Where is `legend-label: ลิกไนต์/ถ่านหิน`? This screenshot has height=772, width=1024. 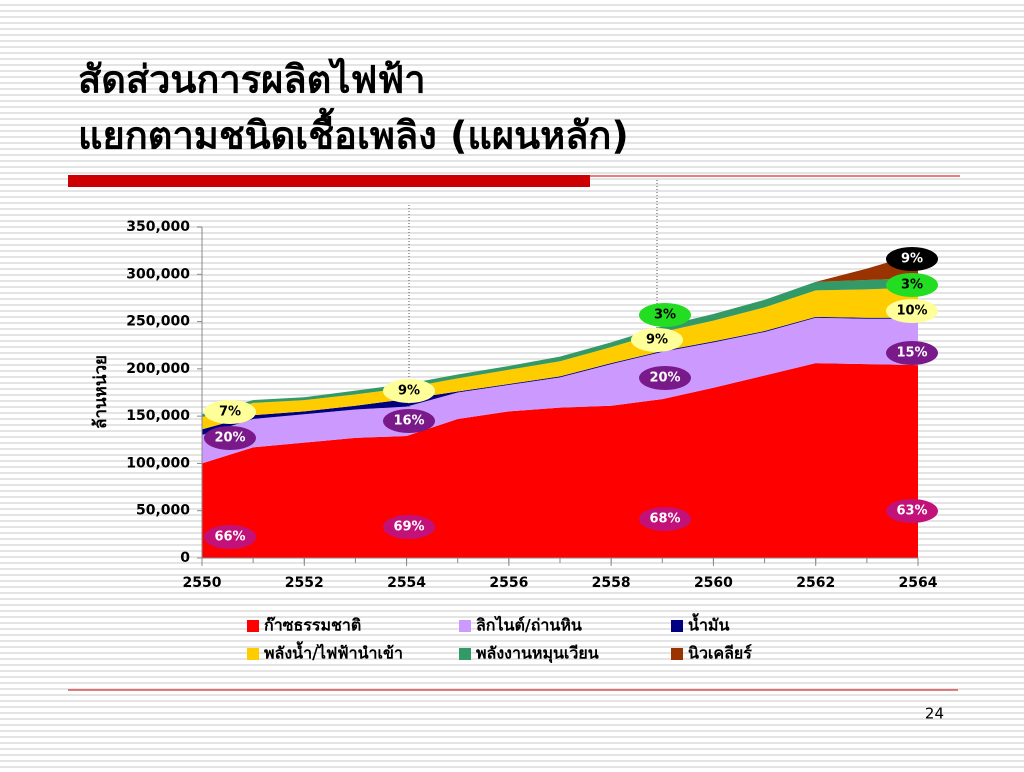 legend-label: ลิกไนต์/ถ่านหิน is located at coordinates (529, 625).